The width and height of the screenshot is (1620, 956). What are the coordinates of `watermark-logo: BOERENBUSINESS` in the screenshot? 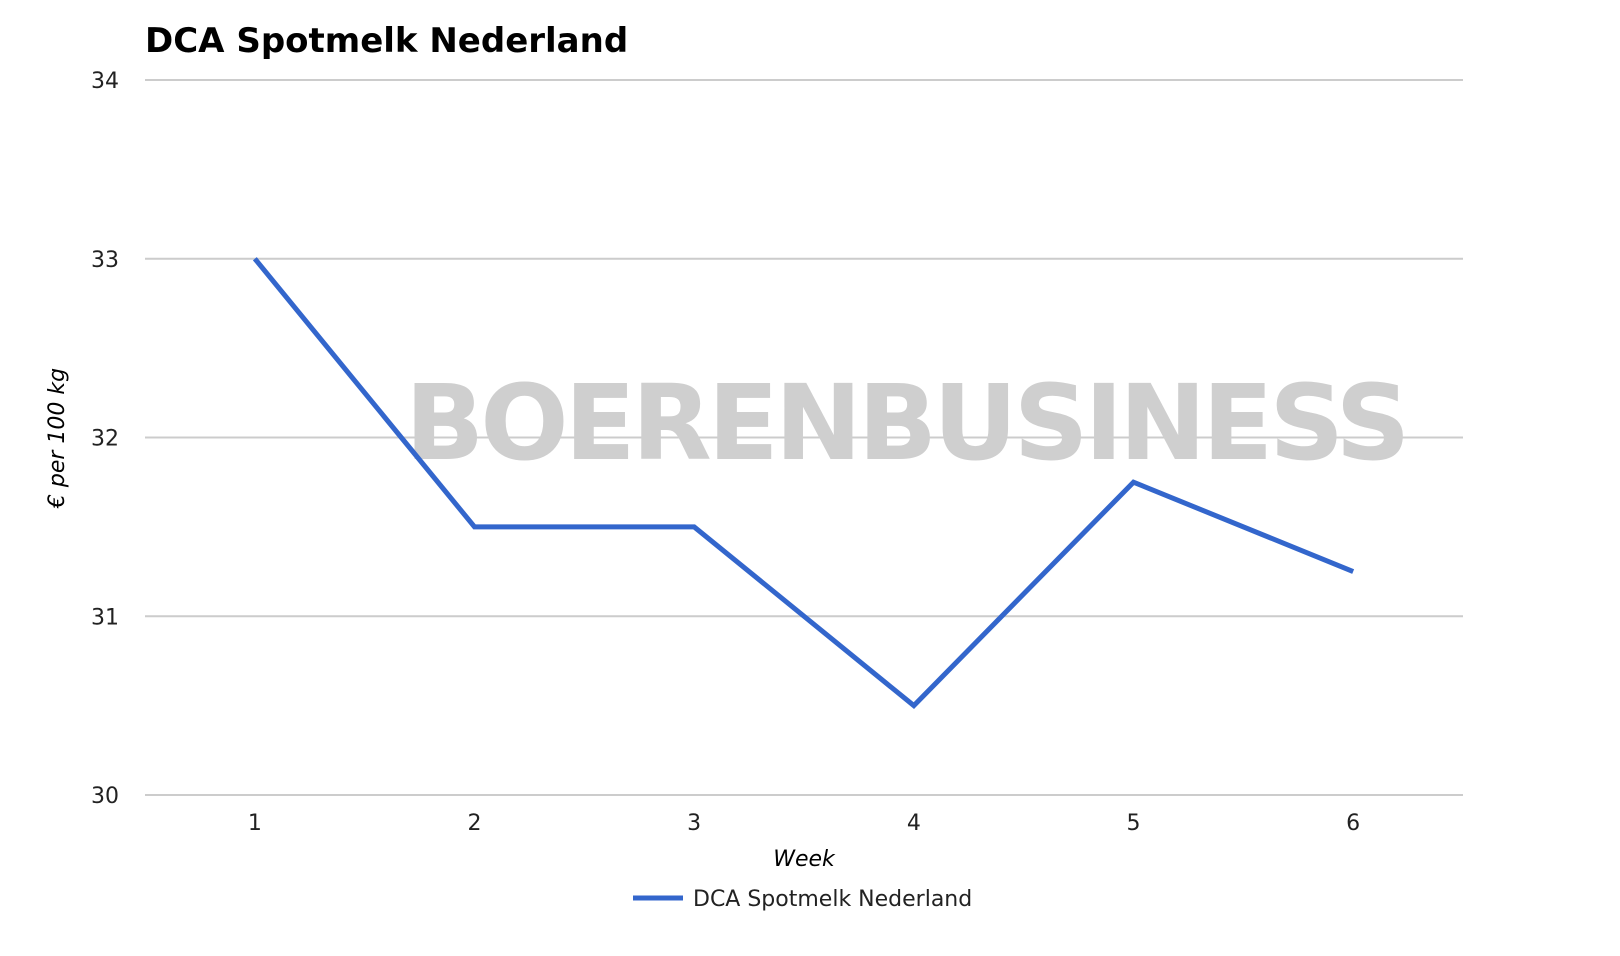 It's located at (905, 423).